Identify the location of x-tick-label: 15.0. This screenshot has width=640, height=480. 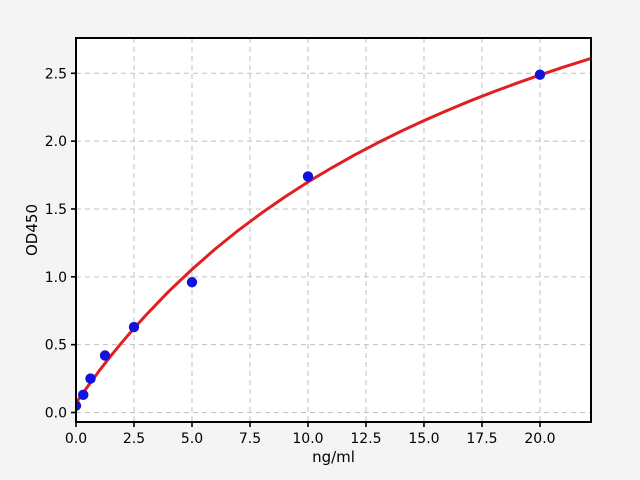
(423, 439).